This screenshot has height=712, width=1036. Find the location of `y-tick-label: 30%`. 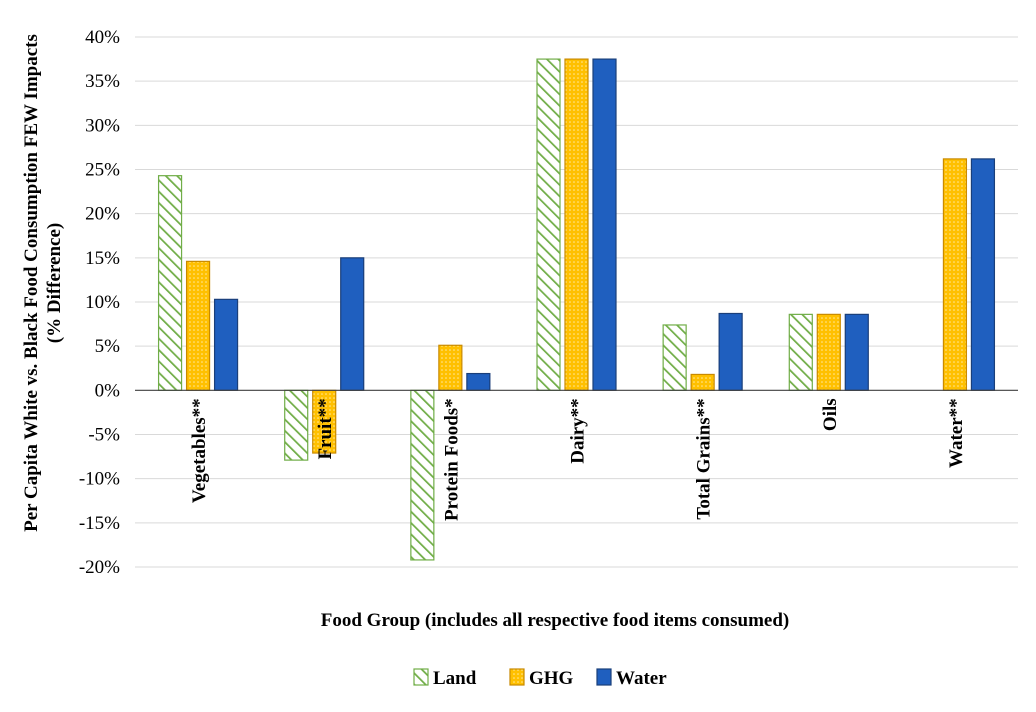

y-tick-label: 30% is located at coordinates (102, 125).